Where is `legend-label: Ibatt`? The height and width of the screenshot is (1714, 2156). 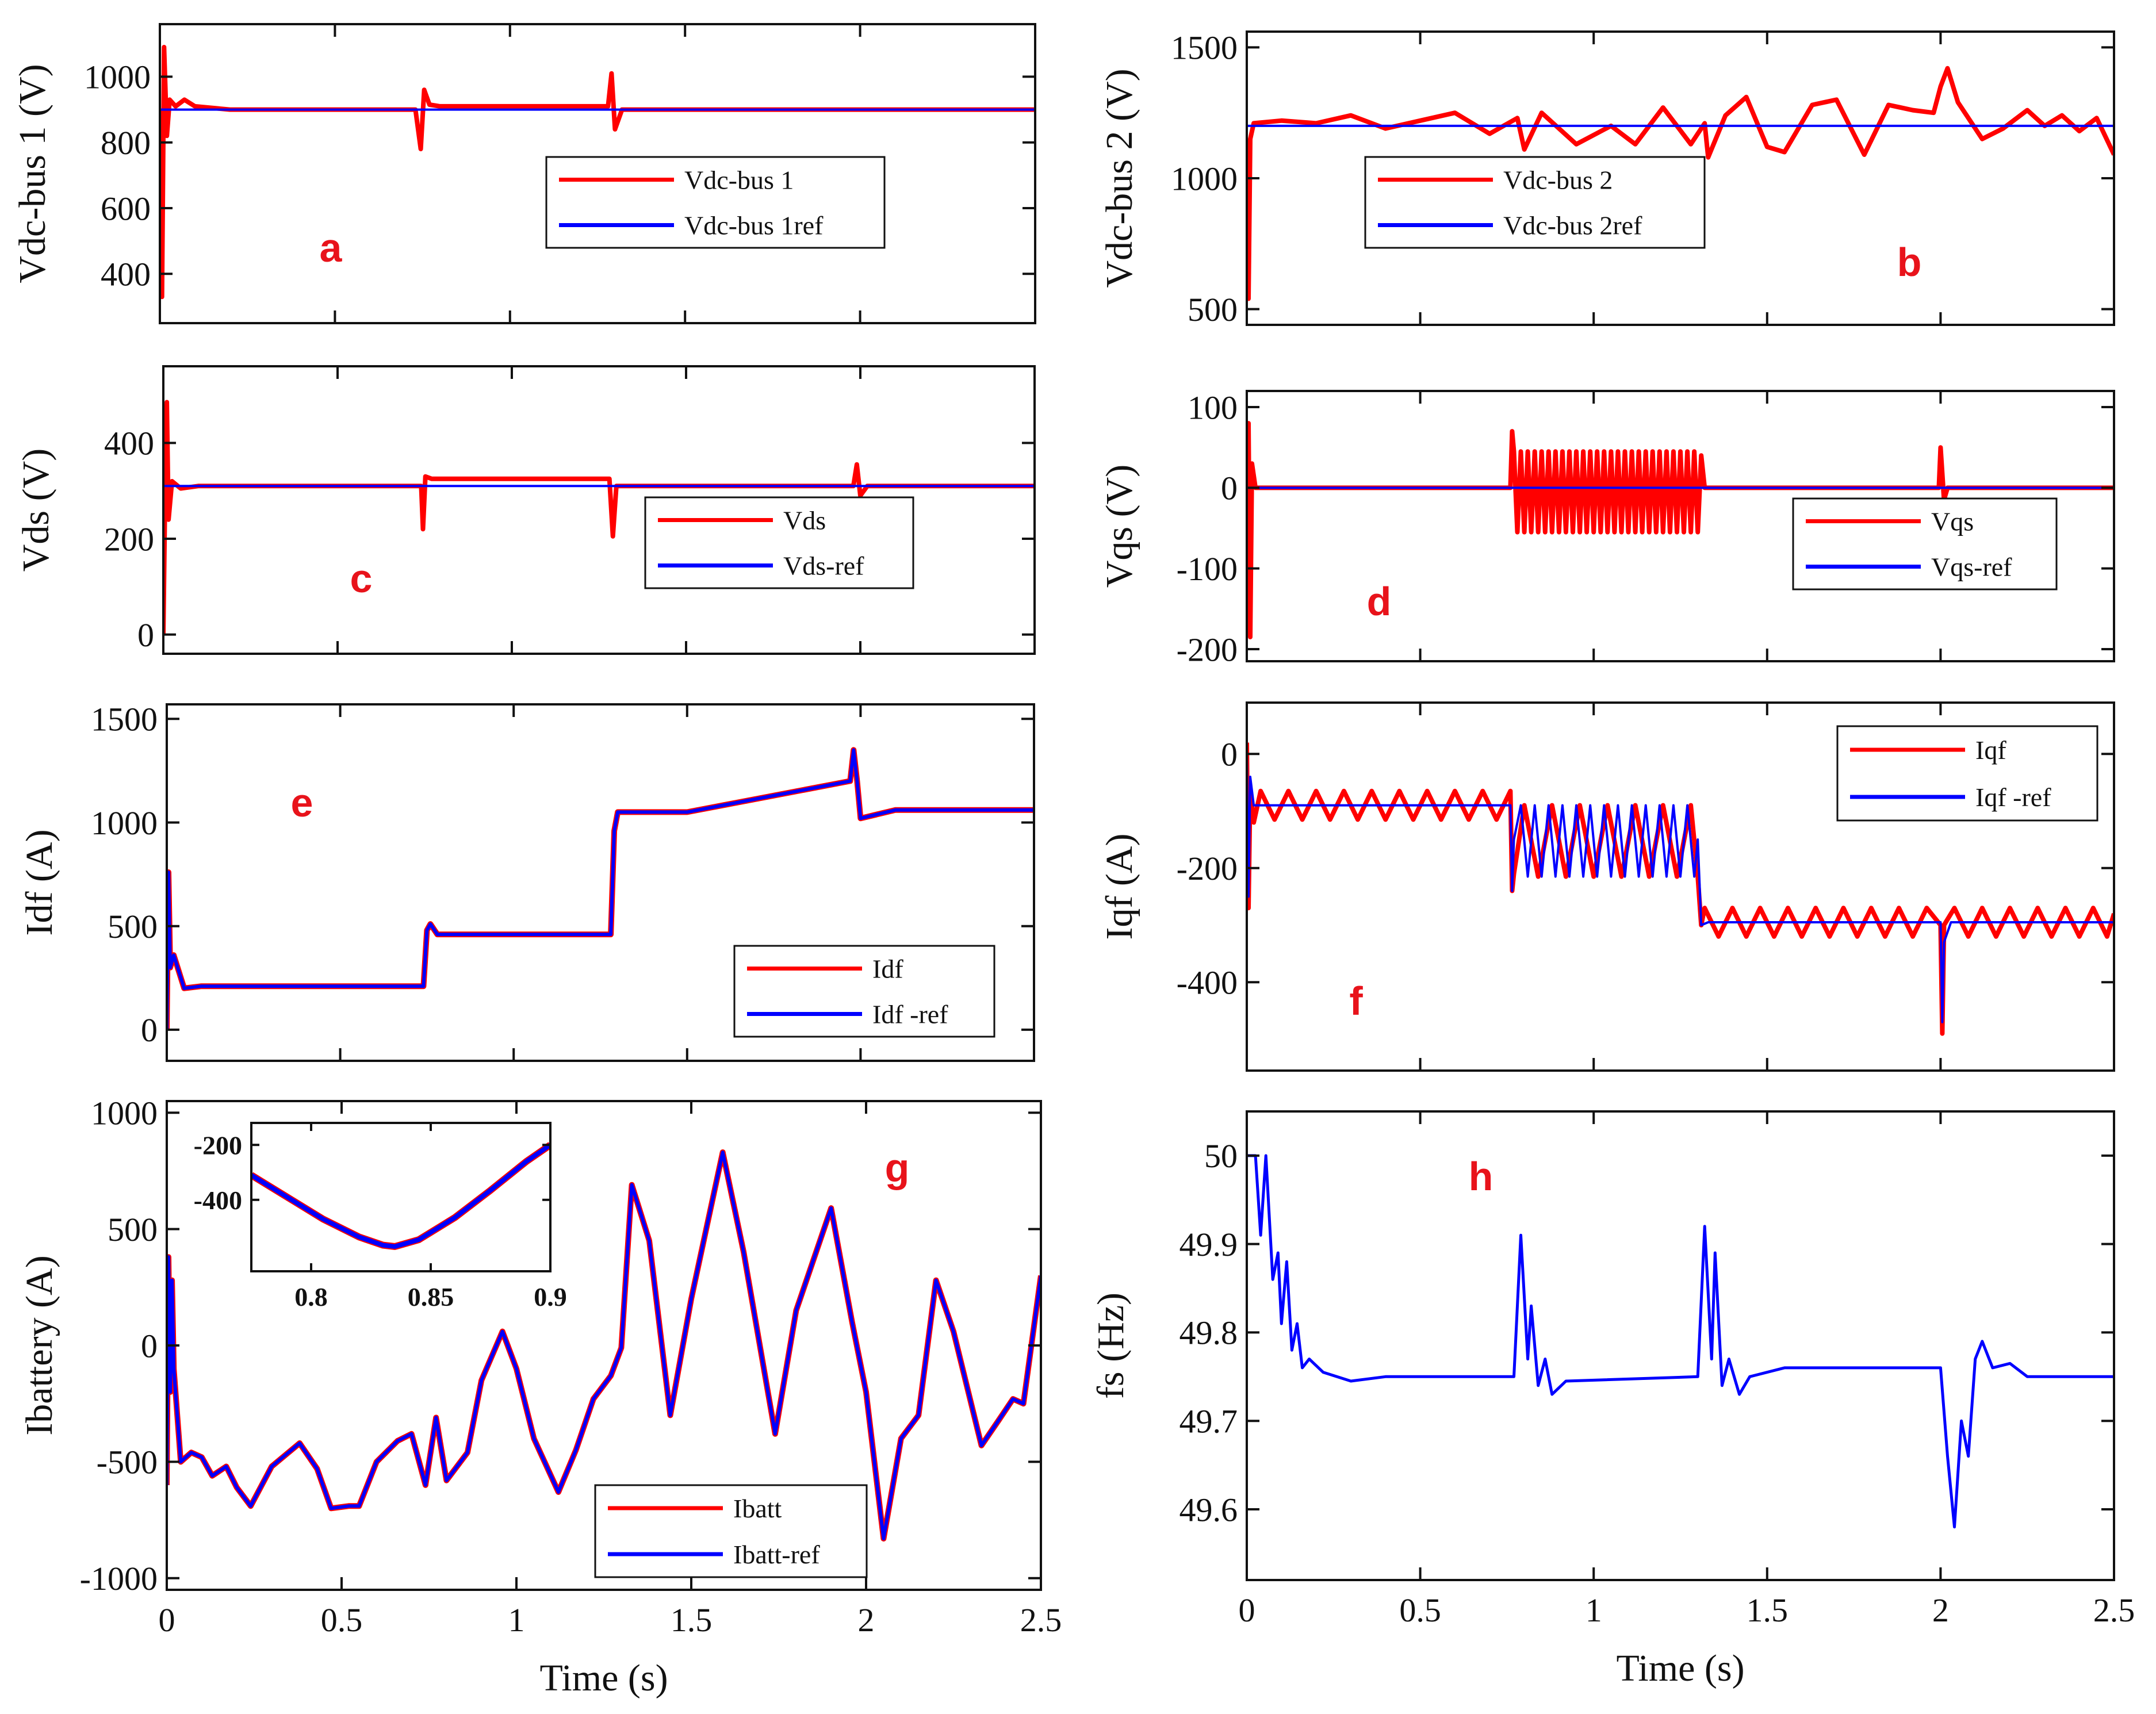 legend-label: Ibatt is located at coordinates (758, 1508).